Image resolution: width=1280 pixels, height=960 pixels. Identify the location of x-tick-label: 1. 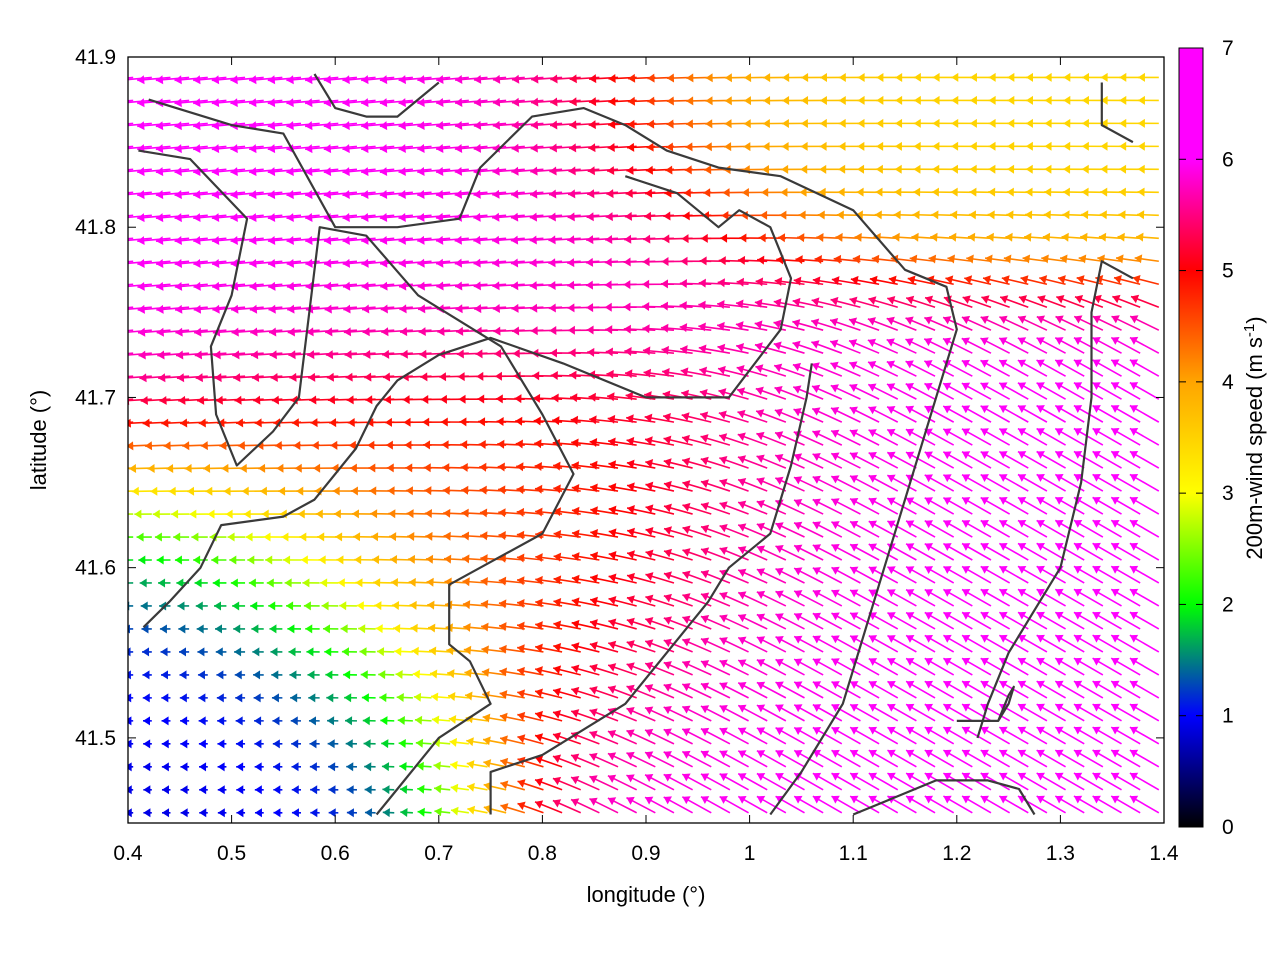
(750, 853).